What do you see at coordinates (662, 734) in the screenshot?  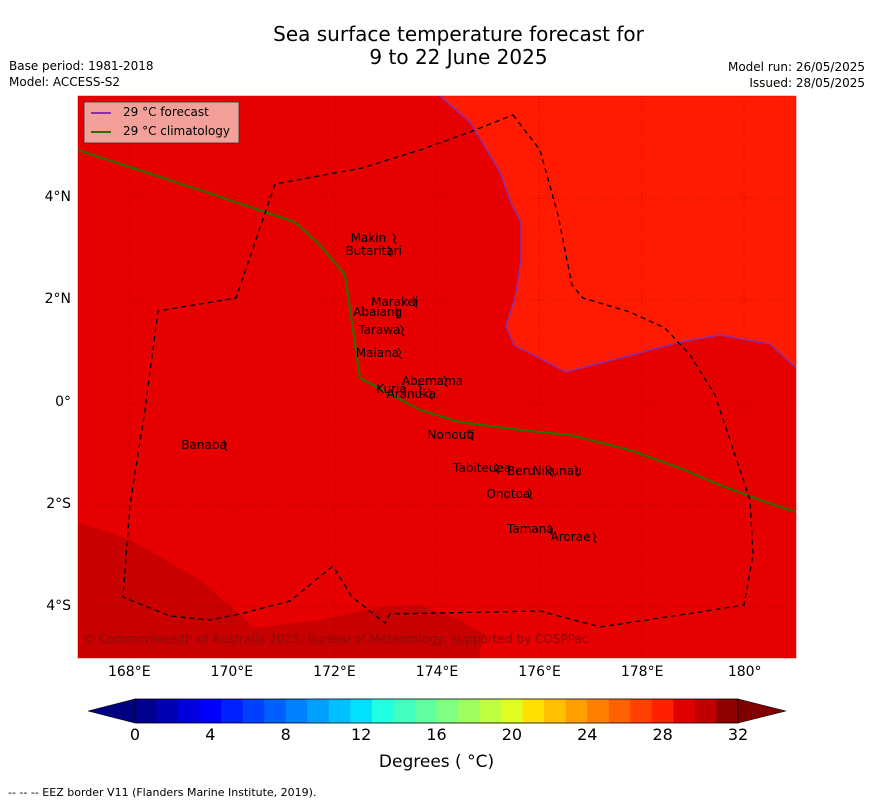 I see `colorbar-tick-label: 28` at bounding box center [662, 734].